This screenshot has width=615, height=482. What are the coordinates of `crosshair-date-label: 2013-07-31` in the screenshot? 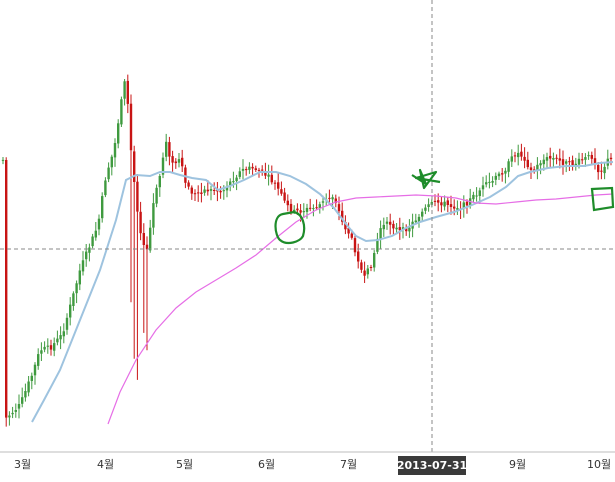 It's located at (432, 465).